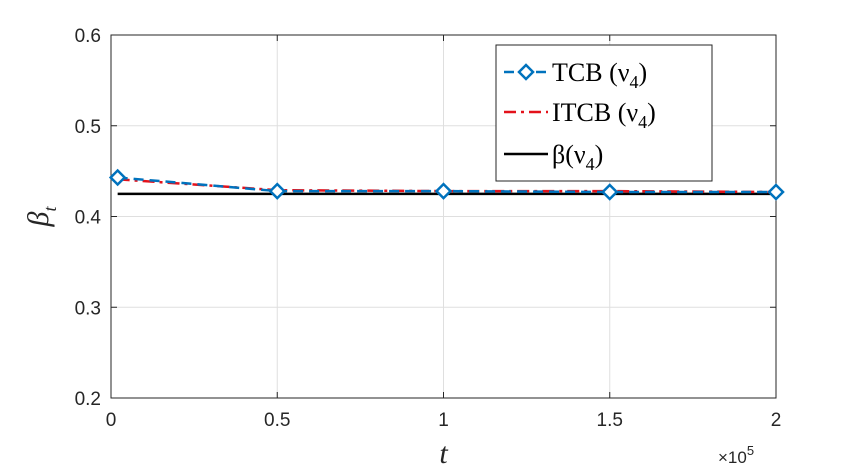 The width and height of the screenshot is (855, 476). I want to click on x-axis-label: t, so click(443, 453).